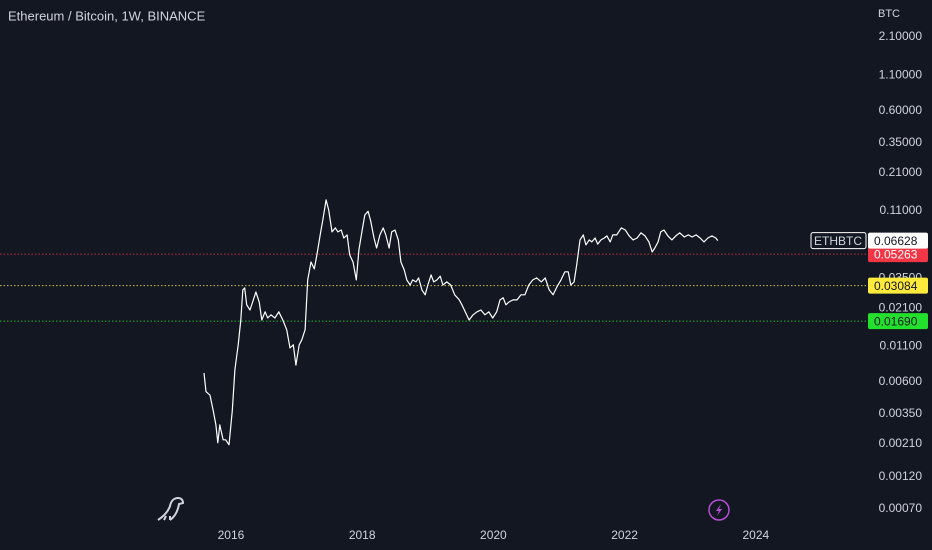 The image size is (932, 550). I want to click on symbol-label: ETHBTC, so click(838, 241).